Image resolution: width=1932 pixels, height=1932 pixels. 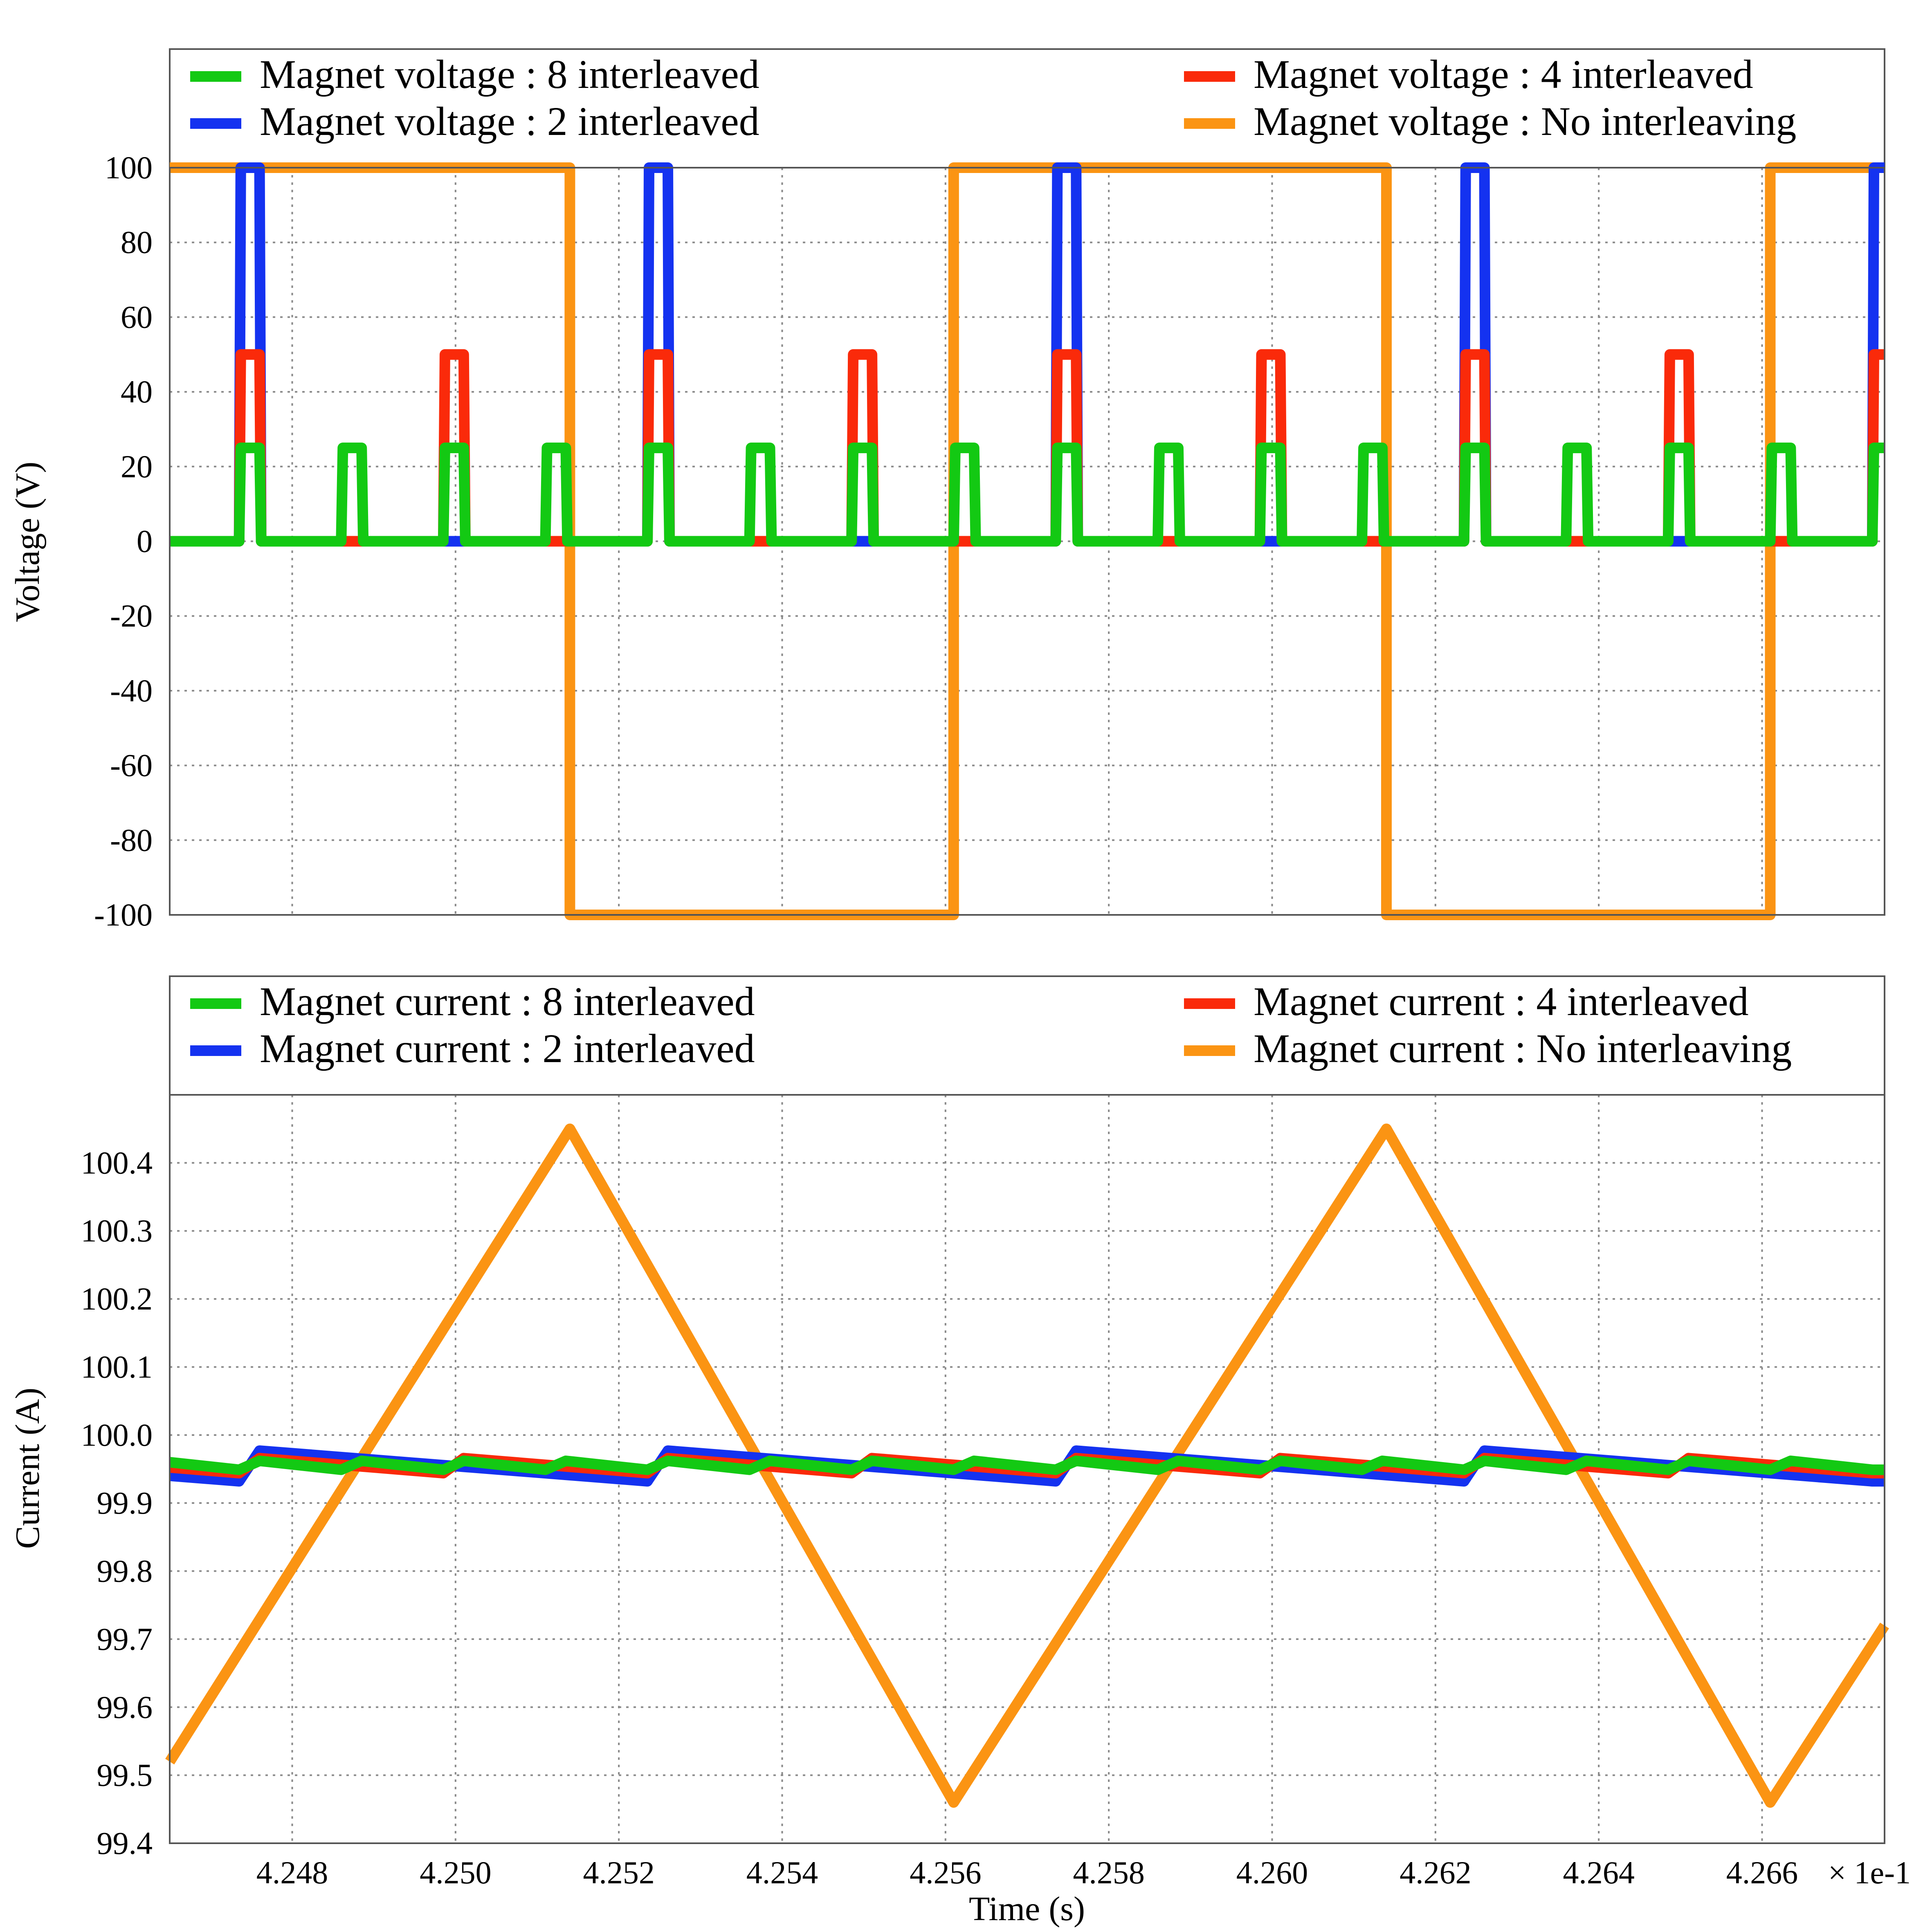 I want to click on x-tick-label: 4.260, so click(x=1272, y=1872).